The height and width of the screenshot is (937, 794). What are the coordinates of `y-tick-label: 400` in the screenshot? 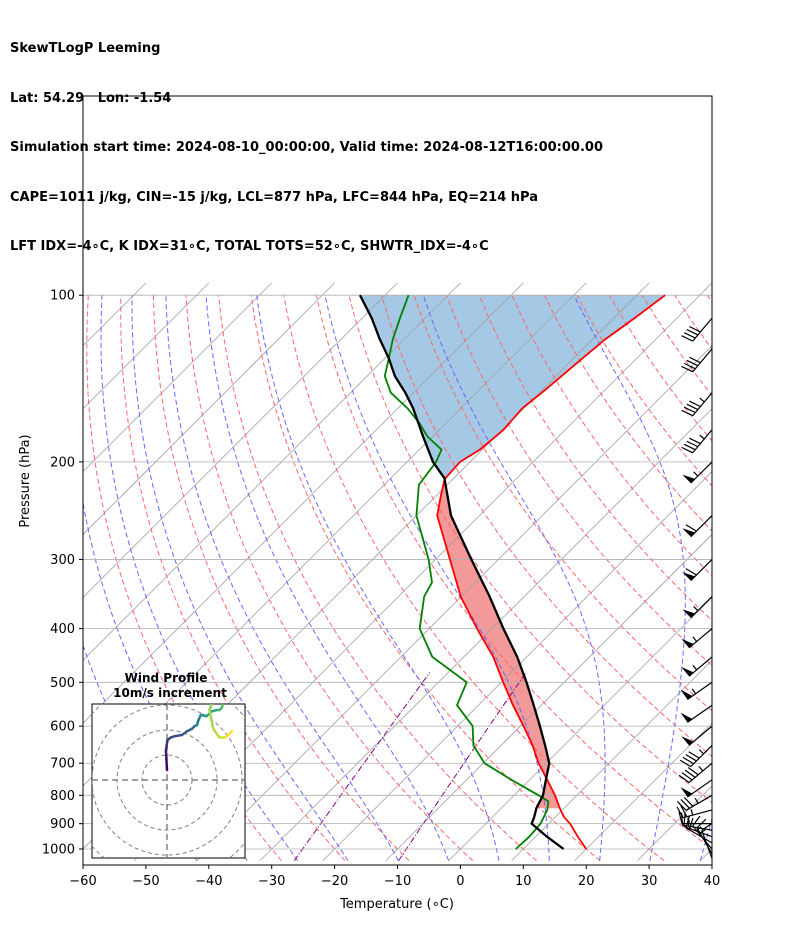 It's located at (62, 629).